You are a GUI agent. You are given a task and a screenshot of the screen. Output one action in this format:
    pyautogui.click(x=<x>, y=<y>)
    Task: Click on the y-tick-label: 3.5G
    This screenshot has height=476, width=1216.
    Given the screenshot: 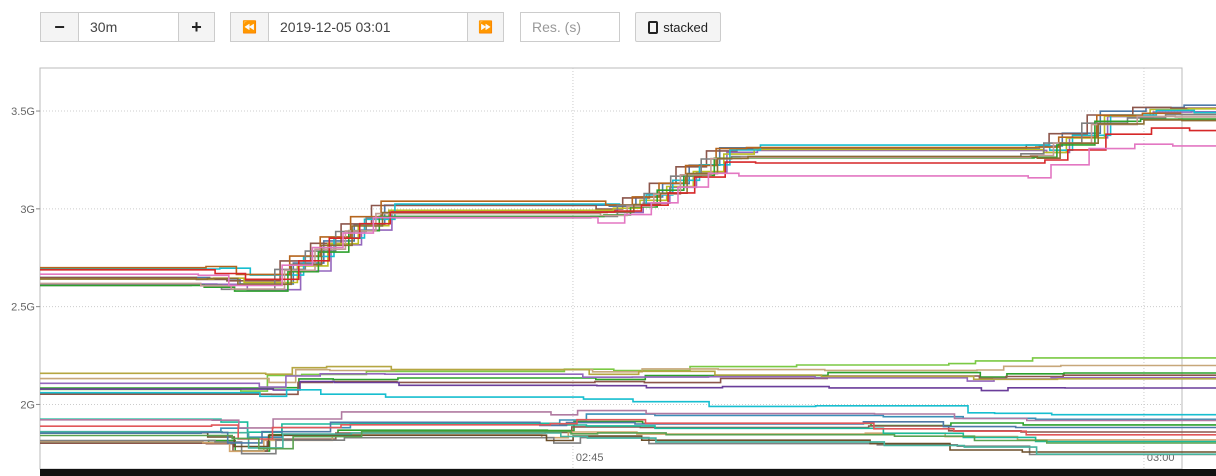 What is the action you would take?
    pyautogui.click(x=23, y=112)
    